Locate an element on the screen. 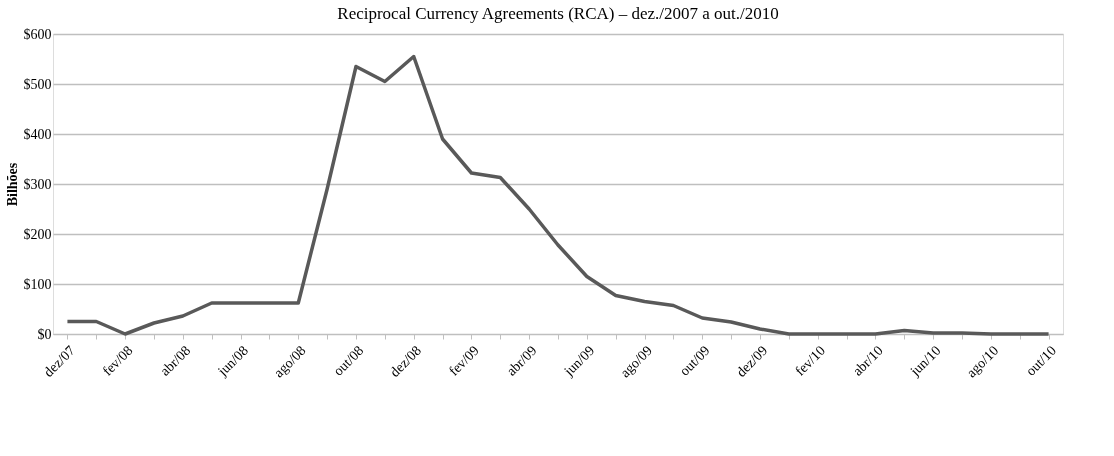 The height and width of the screenshot is (456, 1114). y-axis-title: Bilhões is located at coordinates (12, 184).